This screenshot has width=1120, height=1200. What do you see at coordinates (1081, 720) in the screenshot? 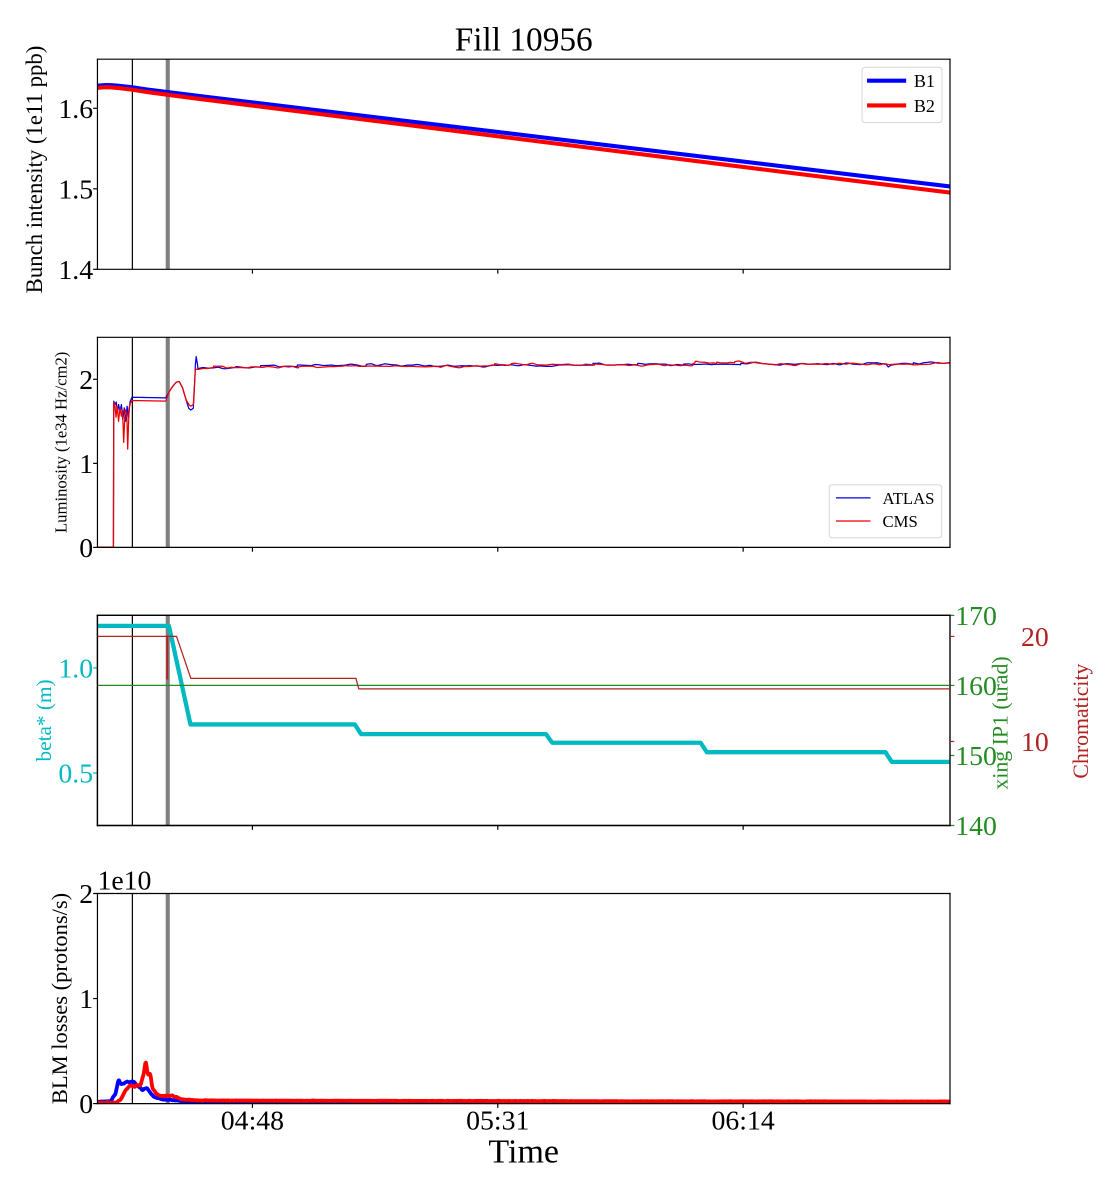
I see `svg-text: Chromaticity` at bounding box center [1081, 720].